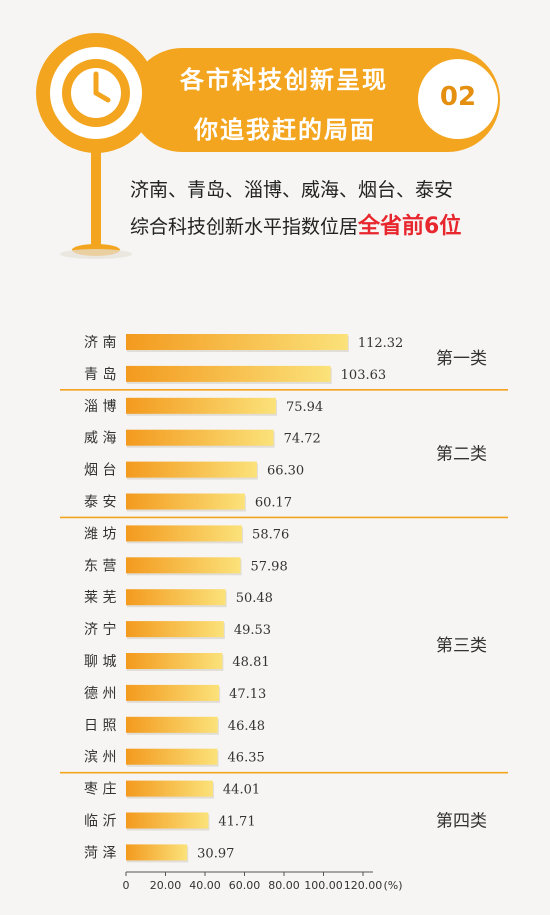 The image size is (550, 915). I want to click on subtitle-highlight: 全省前6位, so click(410, 226).